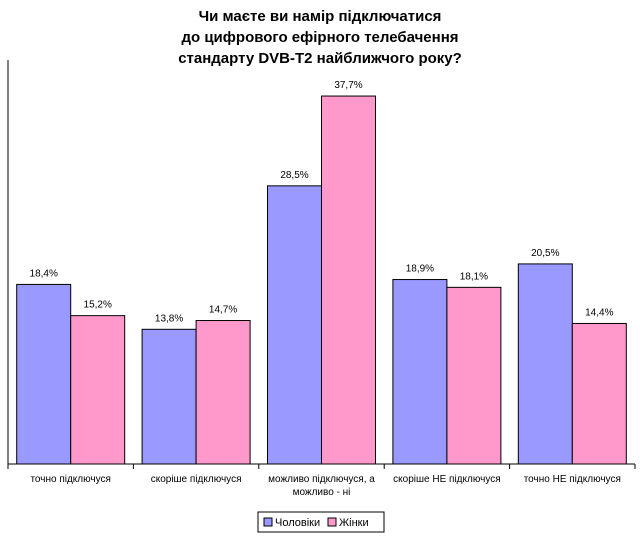  What do you see at coordinates (474, 276) in the screenshot?
I see `data-label: 18,1%` at bounding box center [474, 276].